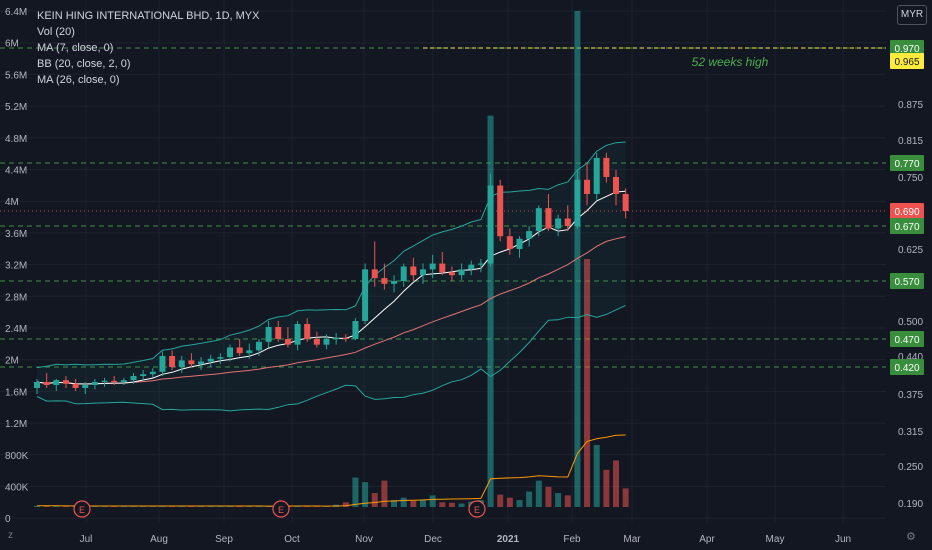 Image resolution: width=932 pixels, height=550 pixels. Describe the element at coordinates (906, 62) in the screenshot. I see `price-label: 0.965` at that location.